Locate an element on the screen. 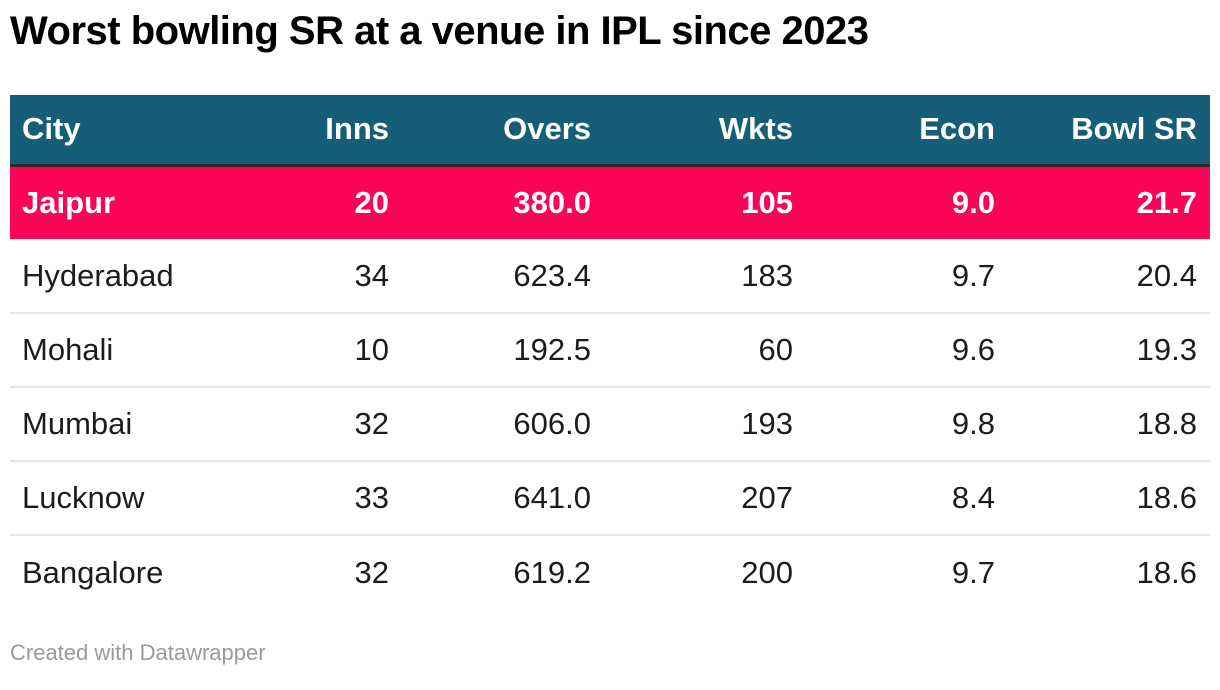  cell-inns: 33 is located at coordinates (301, 498).